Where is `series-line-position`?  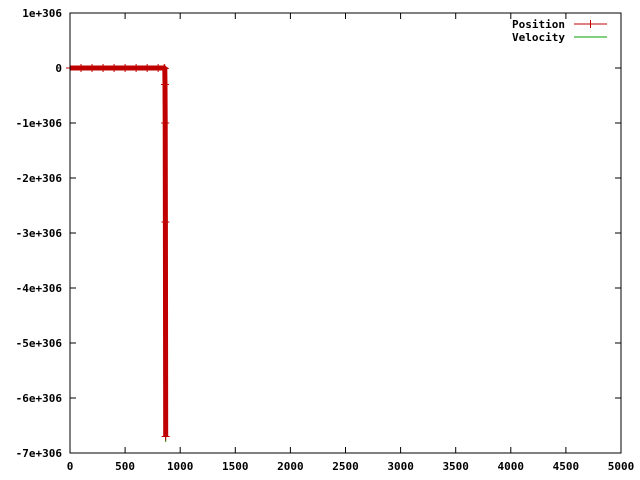
series-line-position is located at coordinates (119, 251).